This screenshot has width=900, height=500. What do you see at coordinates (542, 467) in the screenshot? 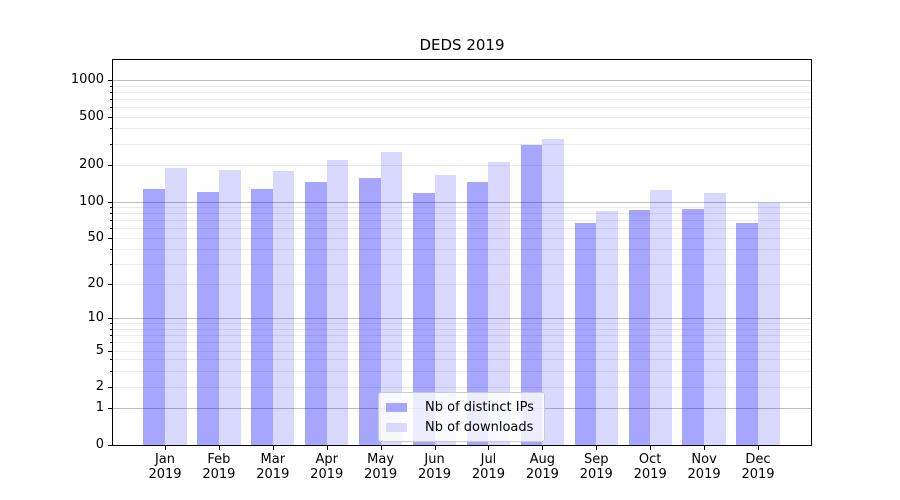
I see `x-tick-label: Aug 2019` at bounding box center [542, 467].